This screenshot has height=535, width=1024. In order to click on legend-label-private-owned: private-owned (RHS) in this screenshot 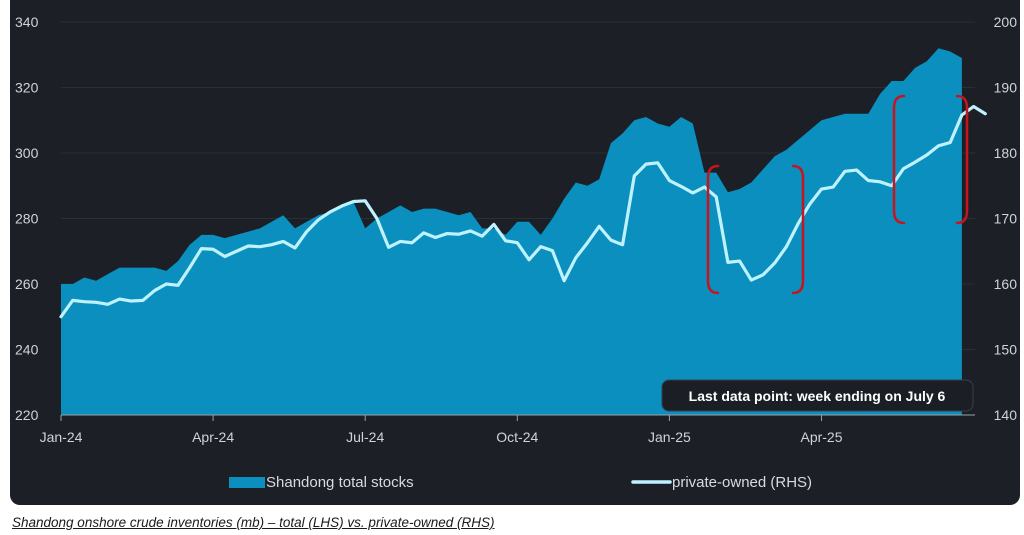, I will do `click(742, 482)`.